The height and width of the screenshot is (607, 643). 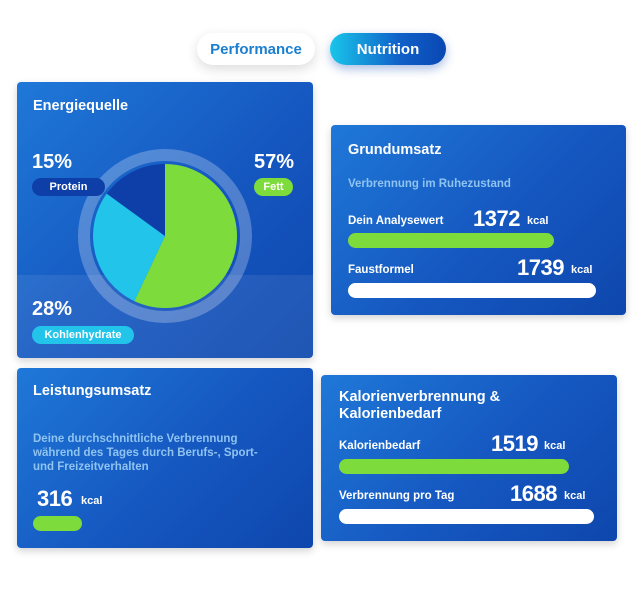 What do you see at coordinates (514, 443) in the screenshot?
I see `calorie-need-value: 1519` at bounding box center [514, 443].